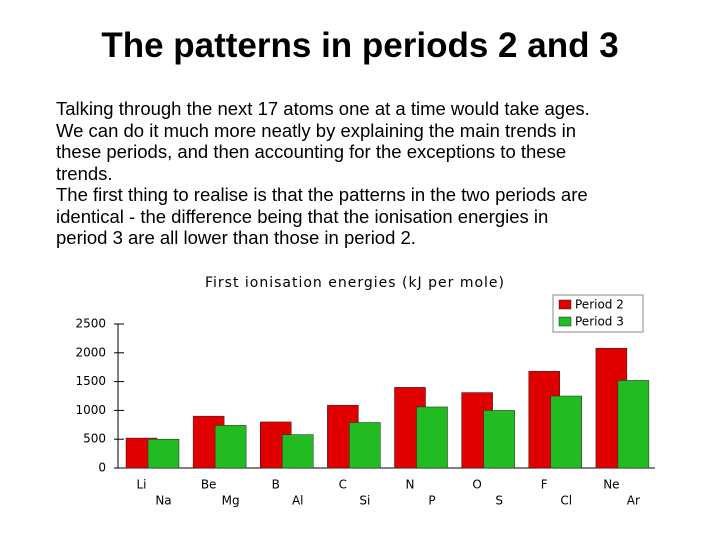  What do you see at coordinates (90, 352) in the screenshot?
I see `y-tick-label: 2000` at bounding box center [90, 352].